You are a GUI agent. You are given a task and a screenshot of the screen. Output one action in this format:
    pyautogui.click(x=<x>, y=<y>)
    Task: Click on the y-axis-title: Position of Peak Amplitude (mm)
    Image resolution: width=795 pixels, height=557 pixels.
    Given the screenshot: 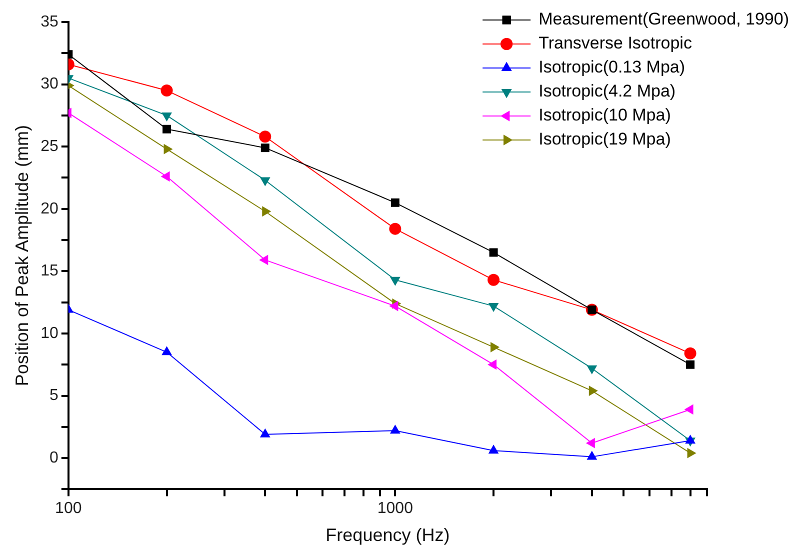 What is the action you would take?
    pyautogui.click(x=22, y=255)
    